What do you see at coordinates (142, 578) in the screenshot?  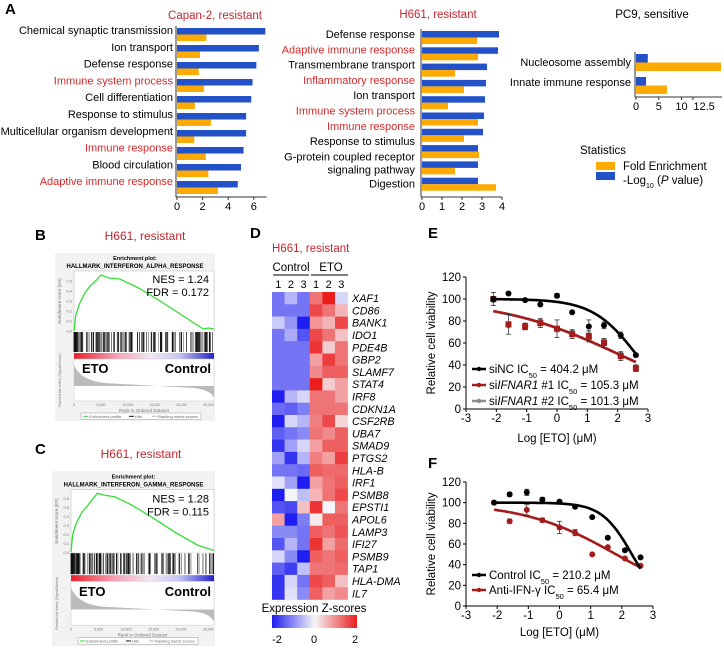 I see `rank-color-bar` at bounding box center [142, 578].